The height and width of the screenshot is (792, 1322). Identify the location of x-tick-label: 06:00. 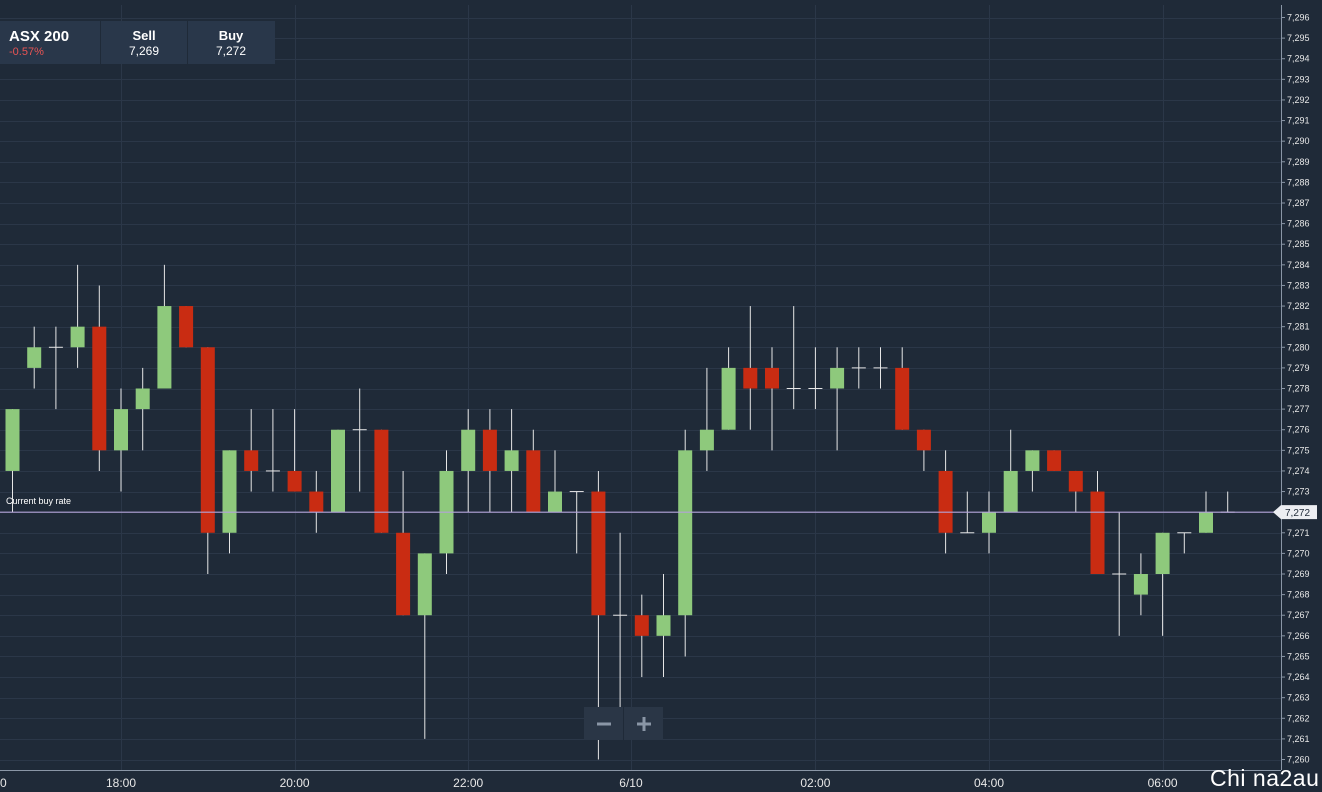
(1163, 783).